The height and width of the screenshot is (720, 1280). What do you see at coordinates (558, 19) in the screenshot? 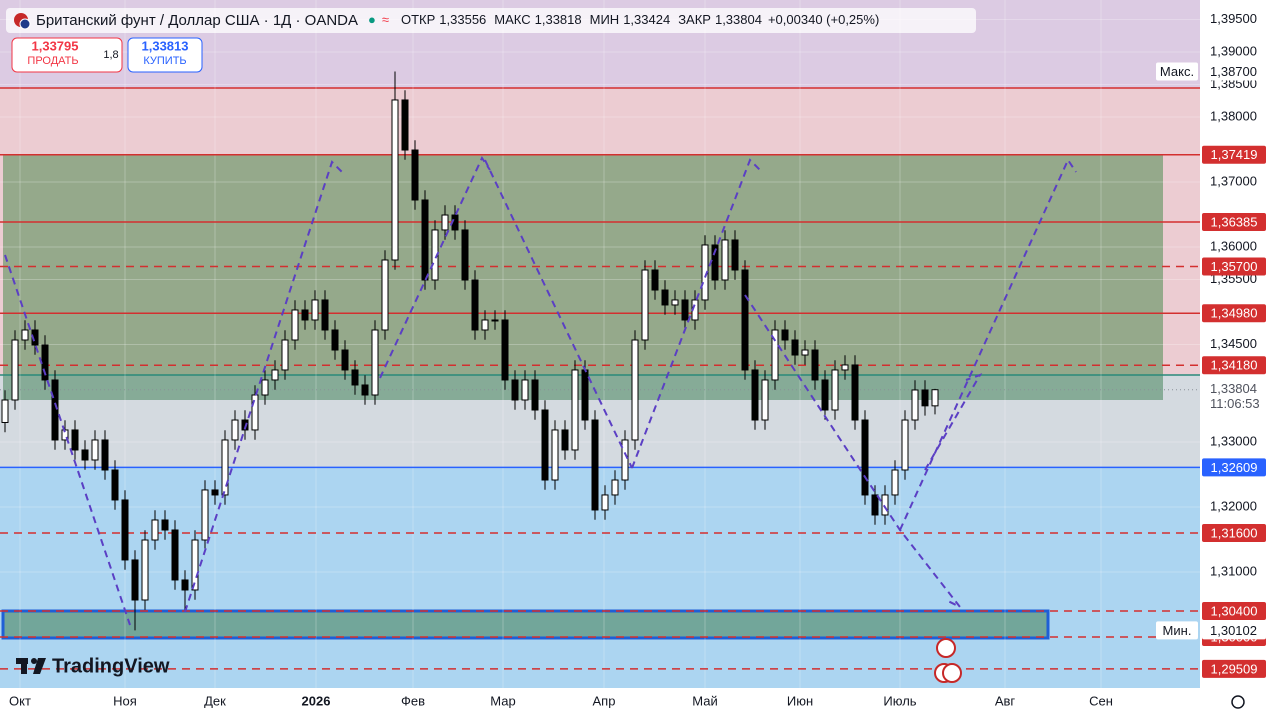
I see `ohlc-value: 1,33818` at bounding box center [558, 19].